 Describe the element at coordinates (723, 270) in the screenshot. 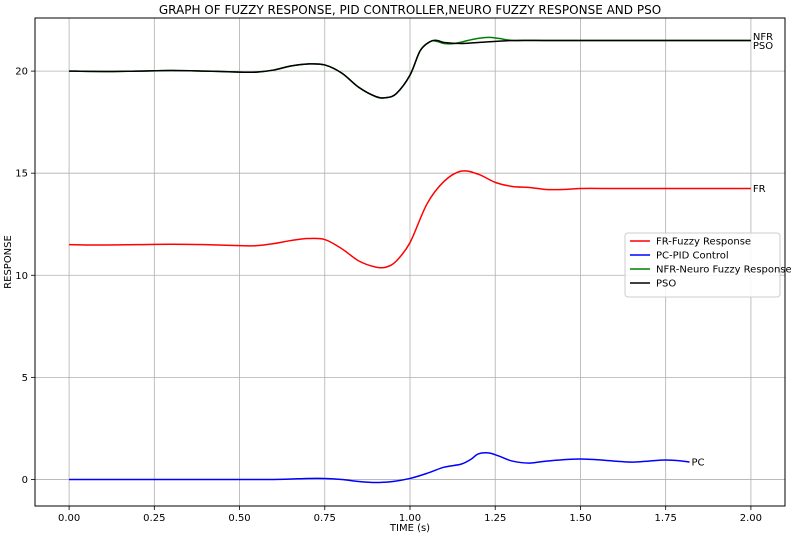

I see `legend-label: NFR-Neuro Fuzzy Response` at that location.